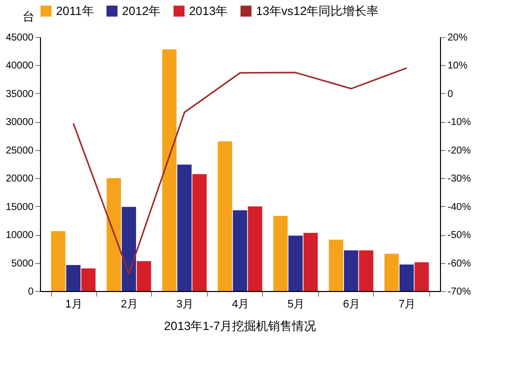  What do you see at coordinates (141, 11) in the screenshot?
I see `legend-label: 2012年` at bounding box center [141, 11].